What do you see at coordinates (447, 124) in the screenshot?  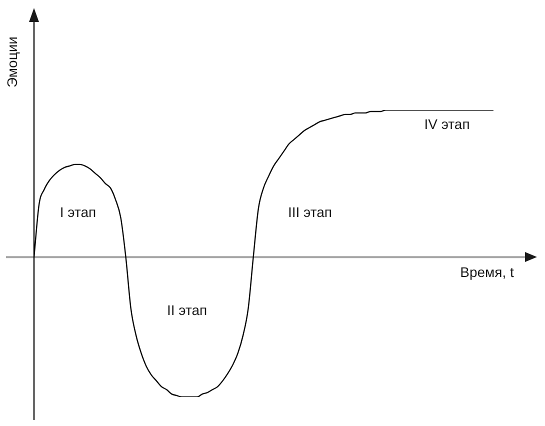 I see `annotation: IV этап` at bounding box center [447, 124].